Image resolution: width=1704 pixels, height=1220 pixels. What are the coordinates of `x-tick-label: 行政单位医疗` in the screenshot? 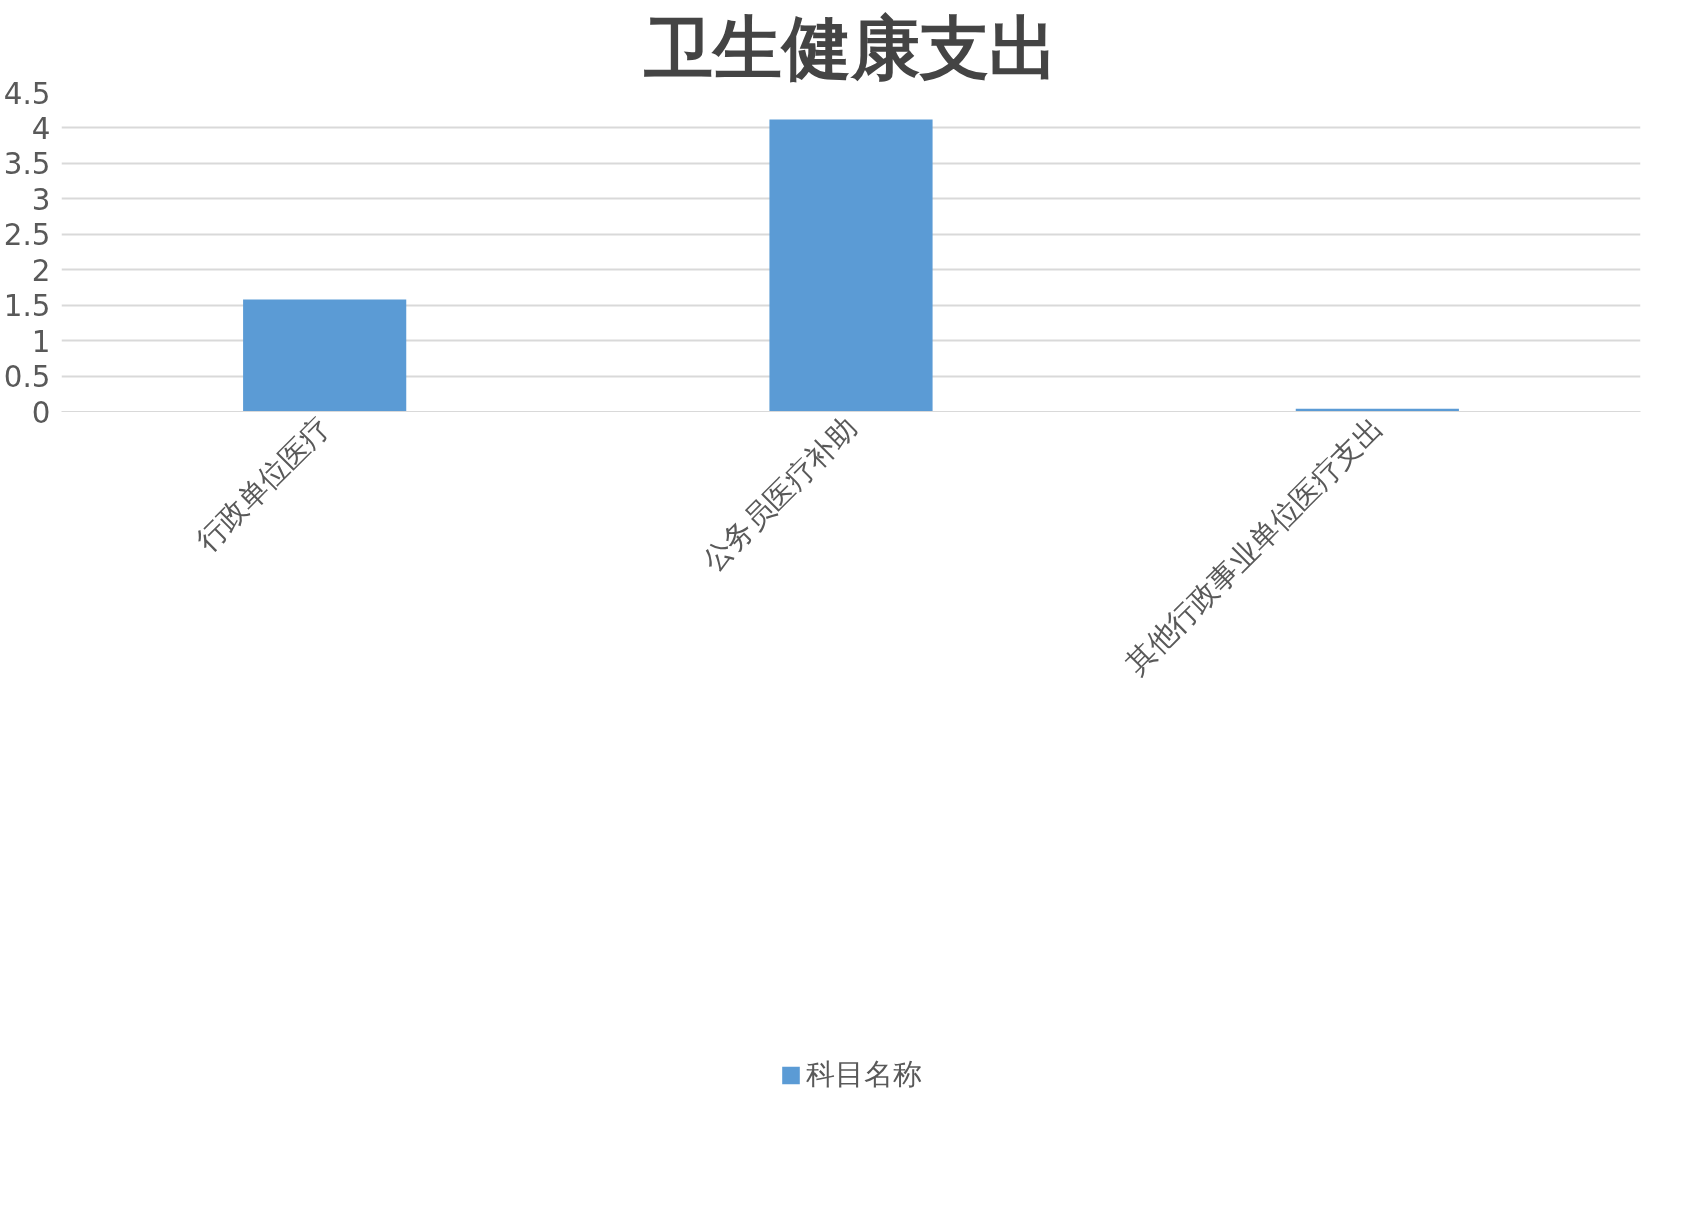 It's located at (263, 484).